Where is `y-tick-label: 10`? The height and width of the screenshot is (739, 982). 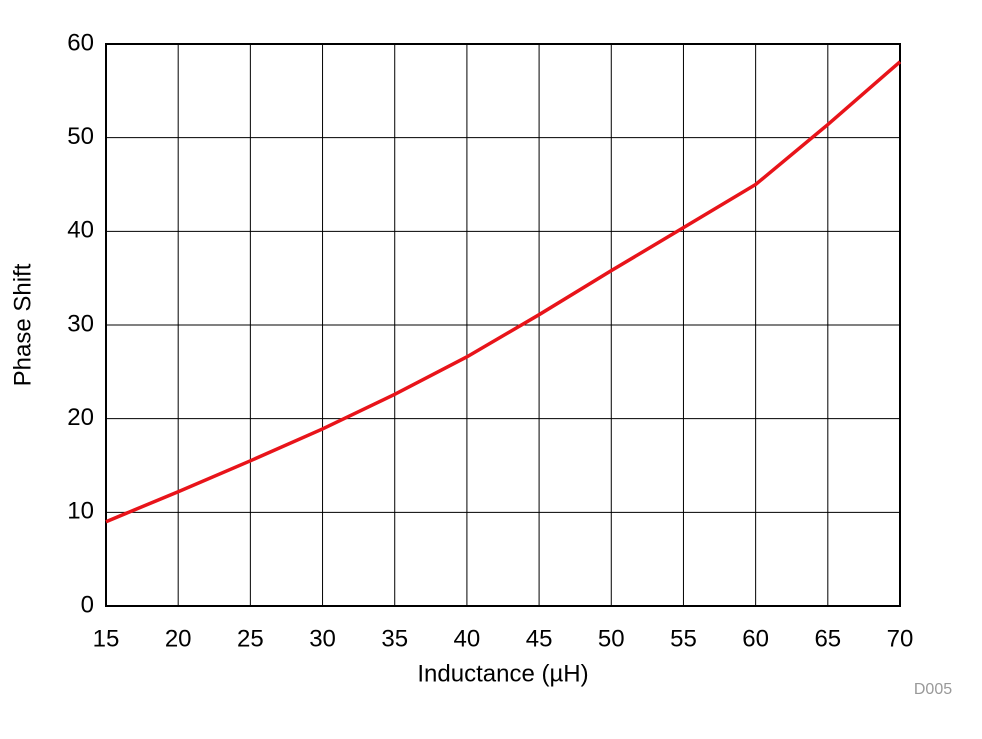
y-tick-label: 10 is located at coordinates (80, 511).